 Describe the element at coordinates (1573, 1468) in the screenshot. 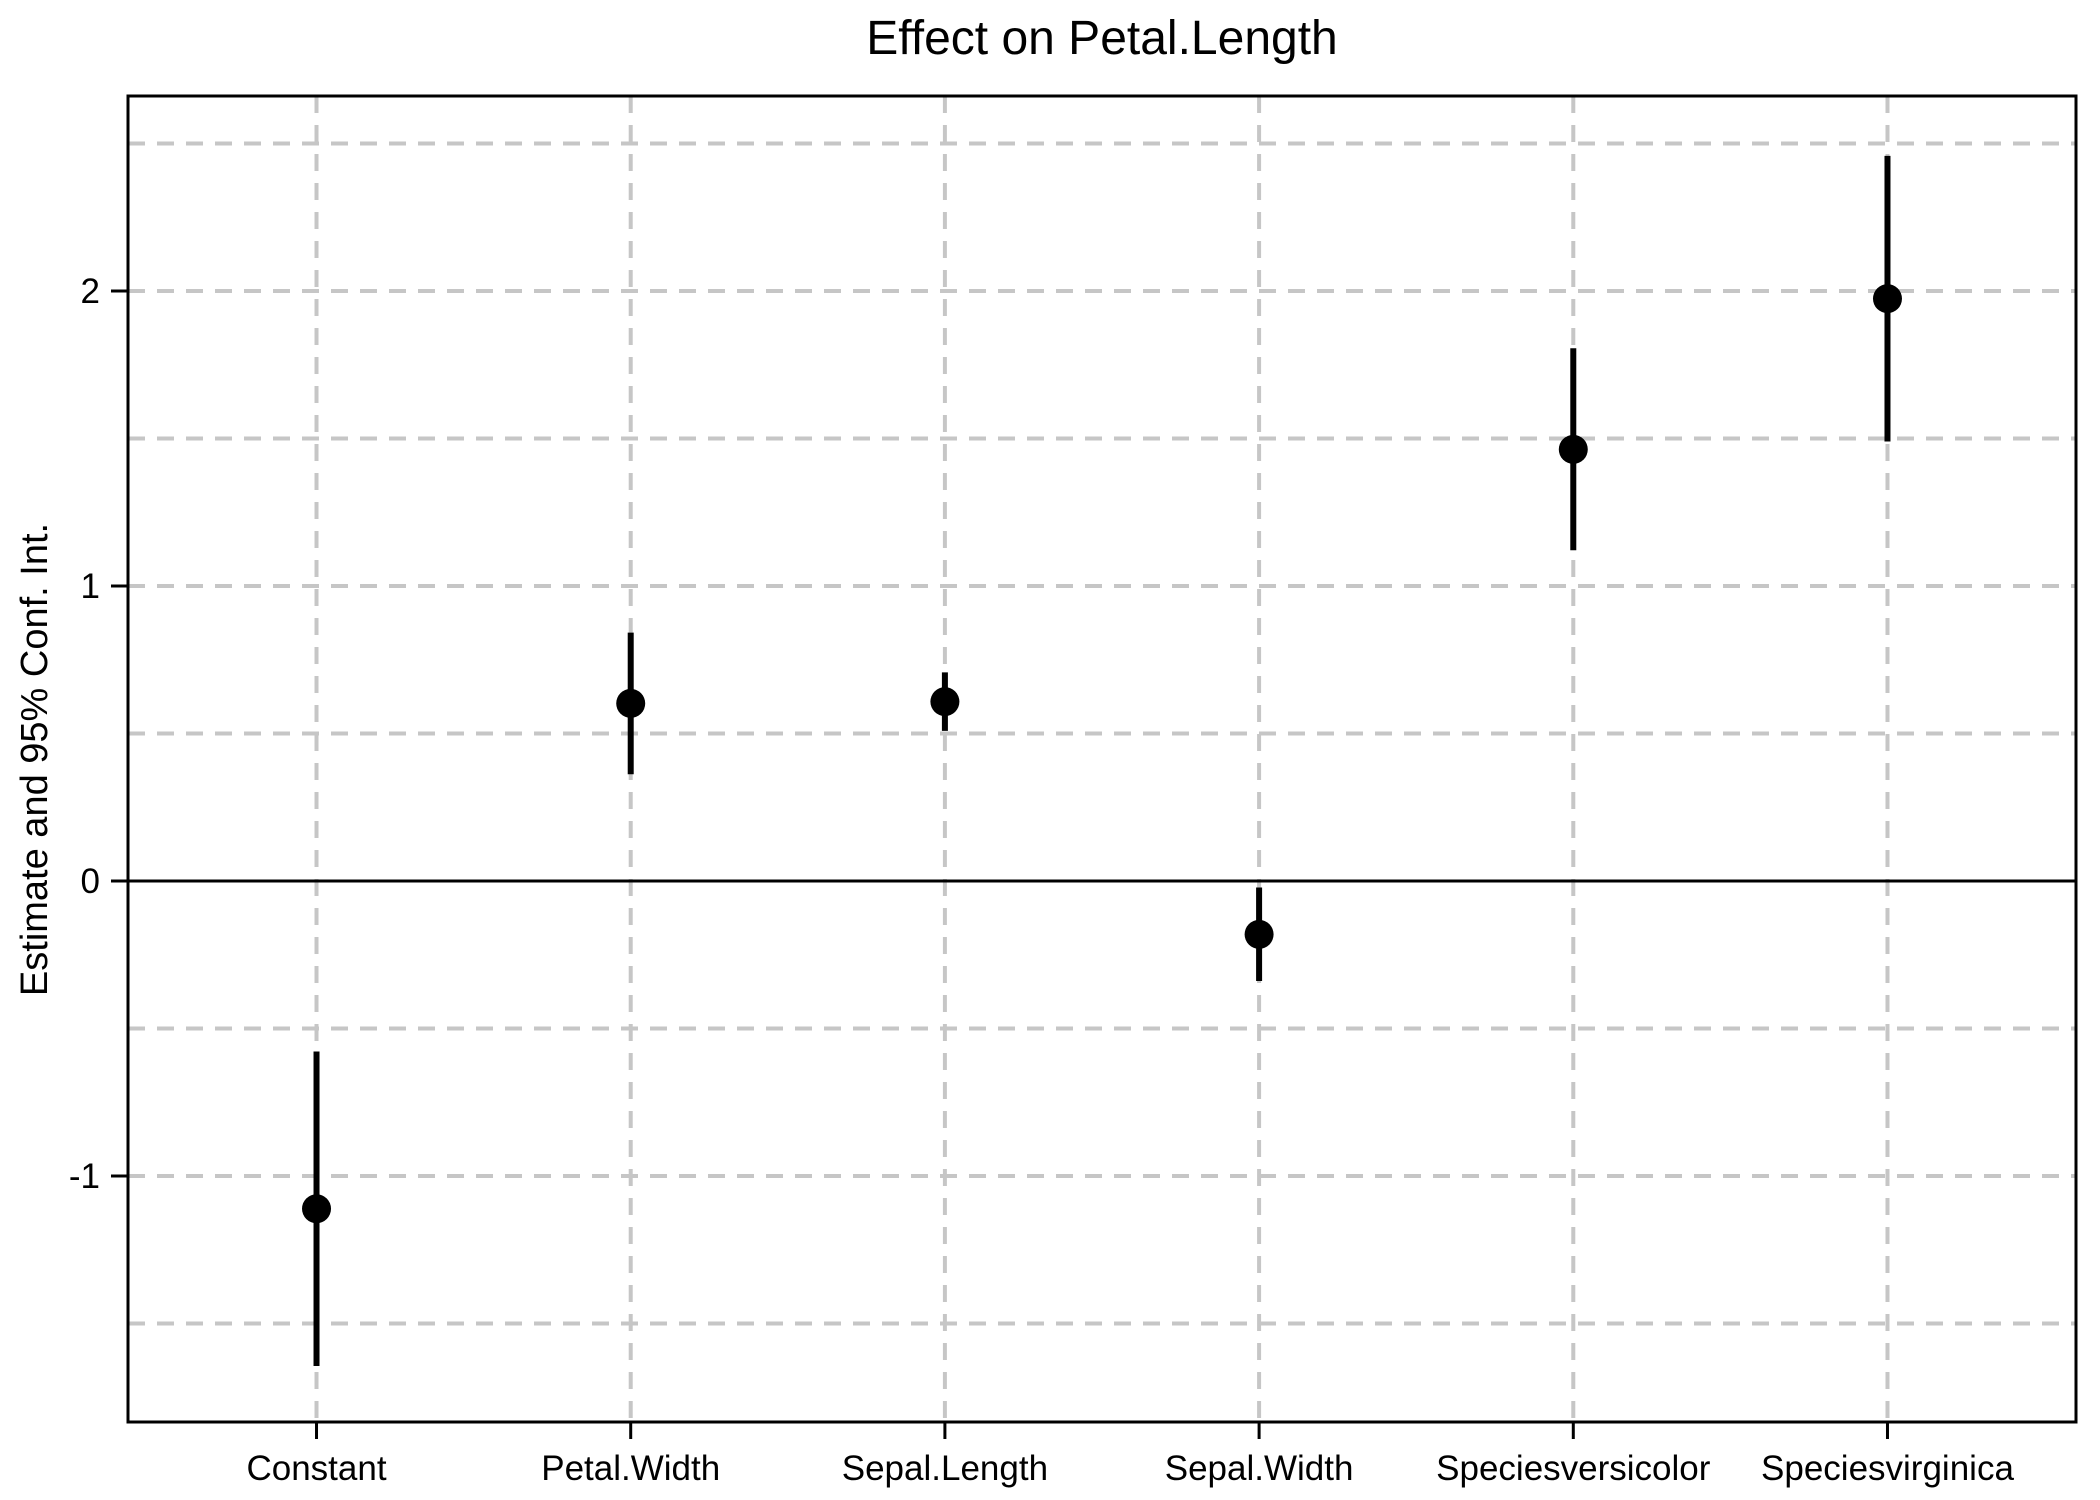

I see `x-category-label: Speciesversicolor` at that location.